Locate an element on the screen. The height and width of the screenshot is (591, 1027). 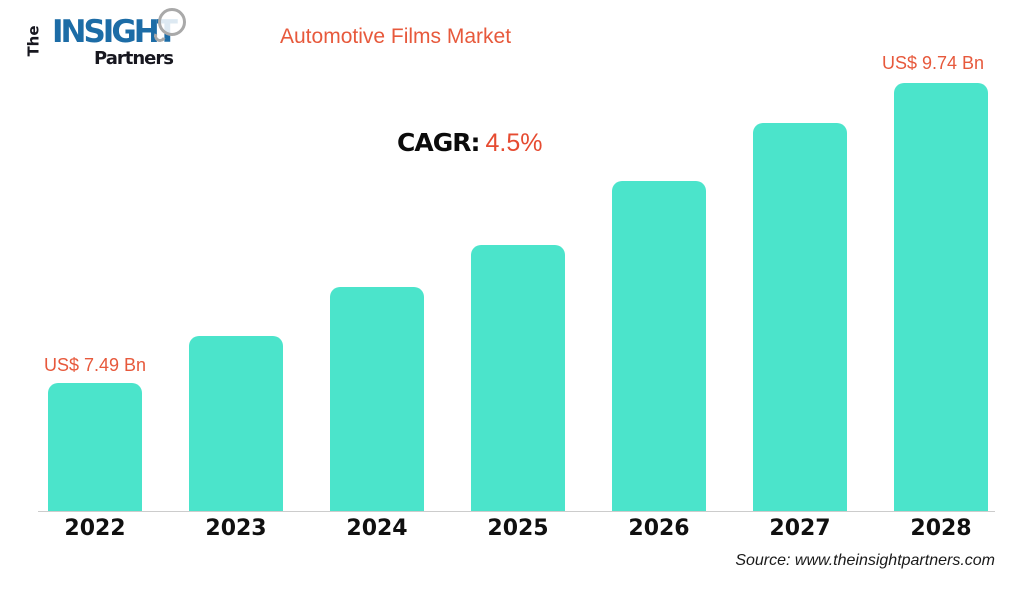
x-axis-label-2023: 2023 is located at coordinates (236, 528).